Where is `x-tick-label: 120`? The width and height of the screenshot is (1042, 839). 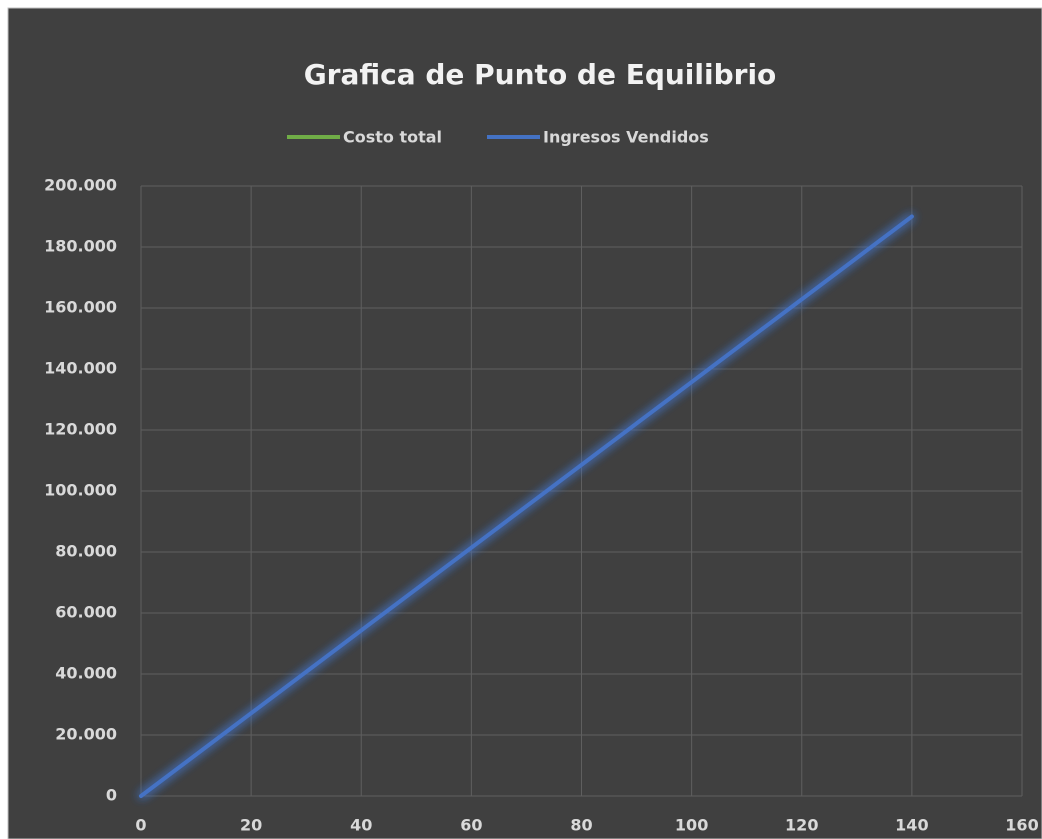 x-tick-label: 120 is located at coordinates (801, 825).